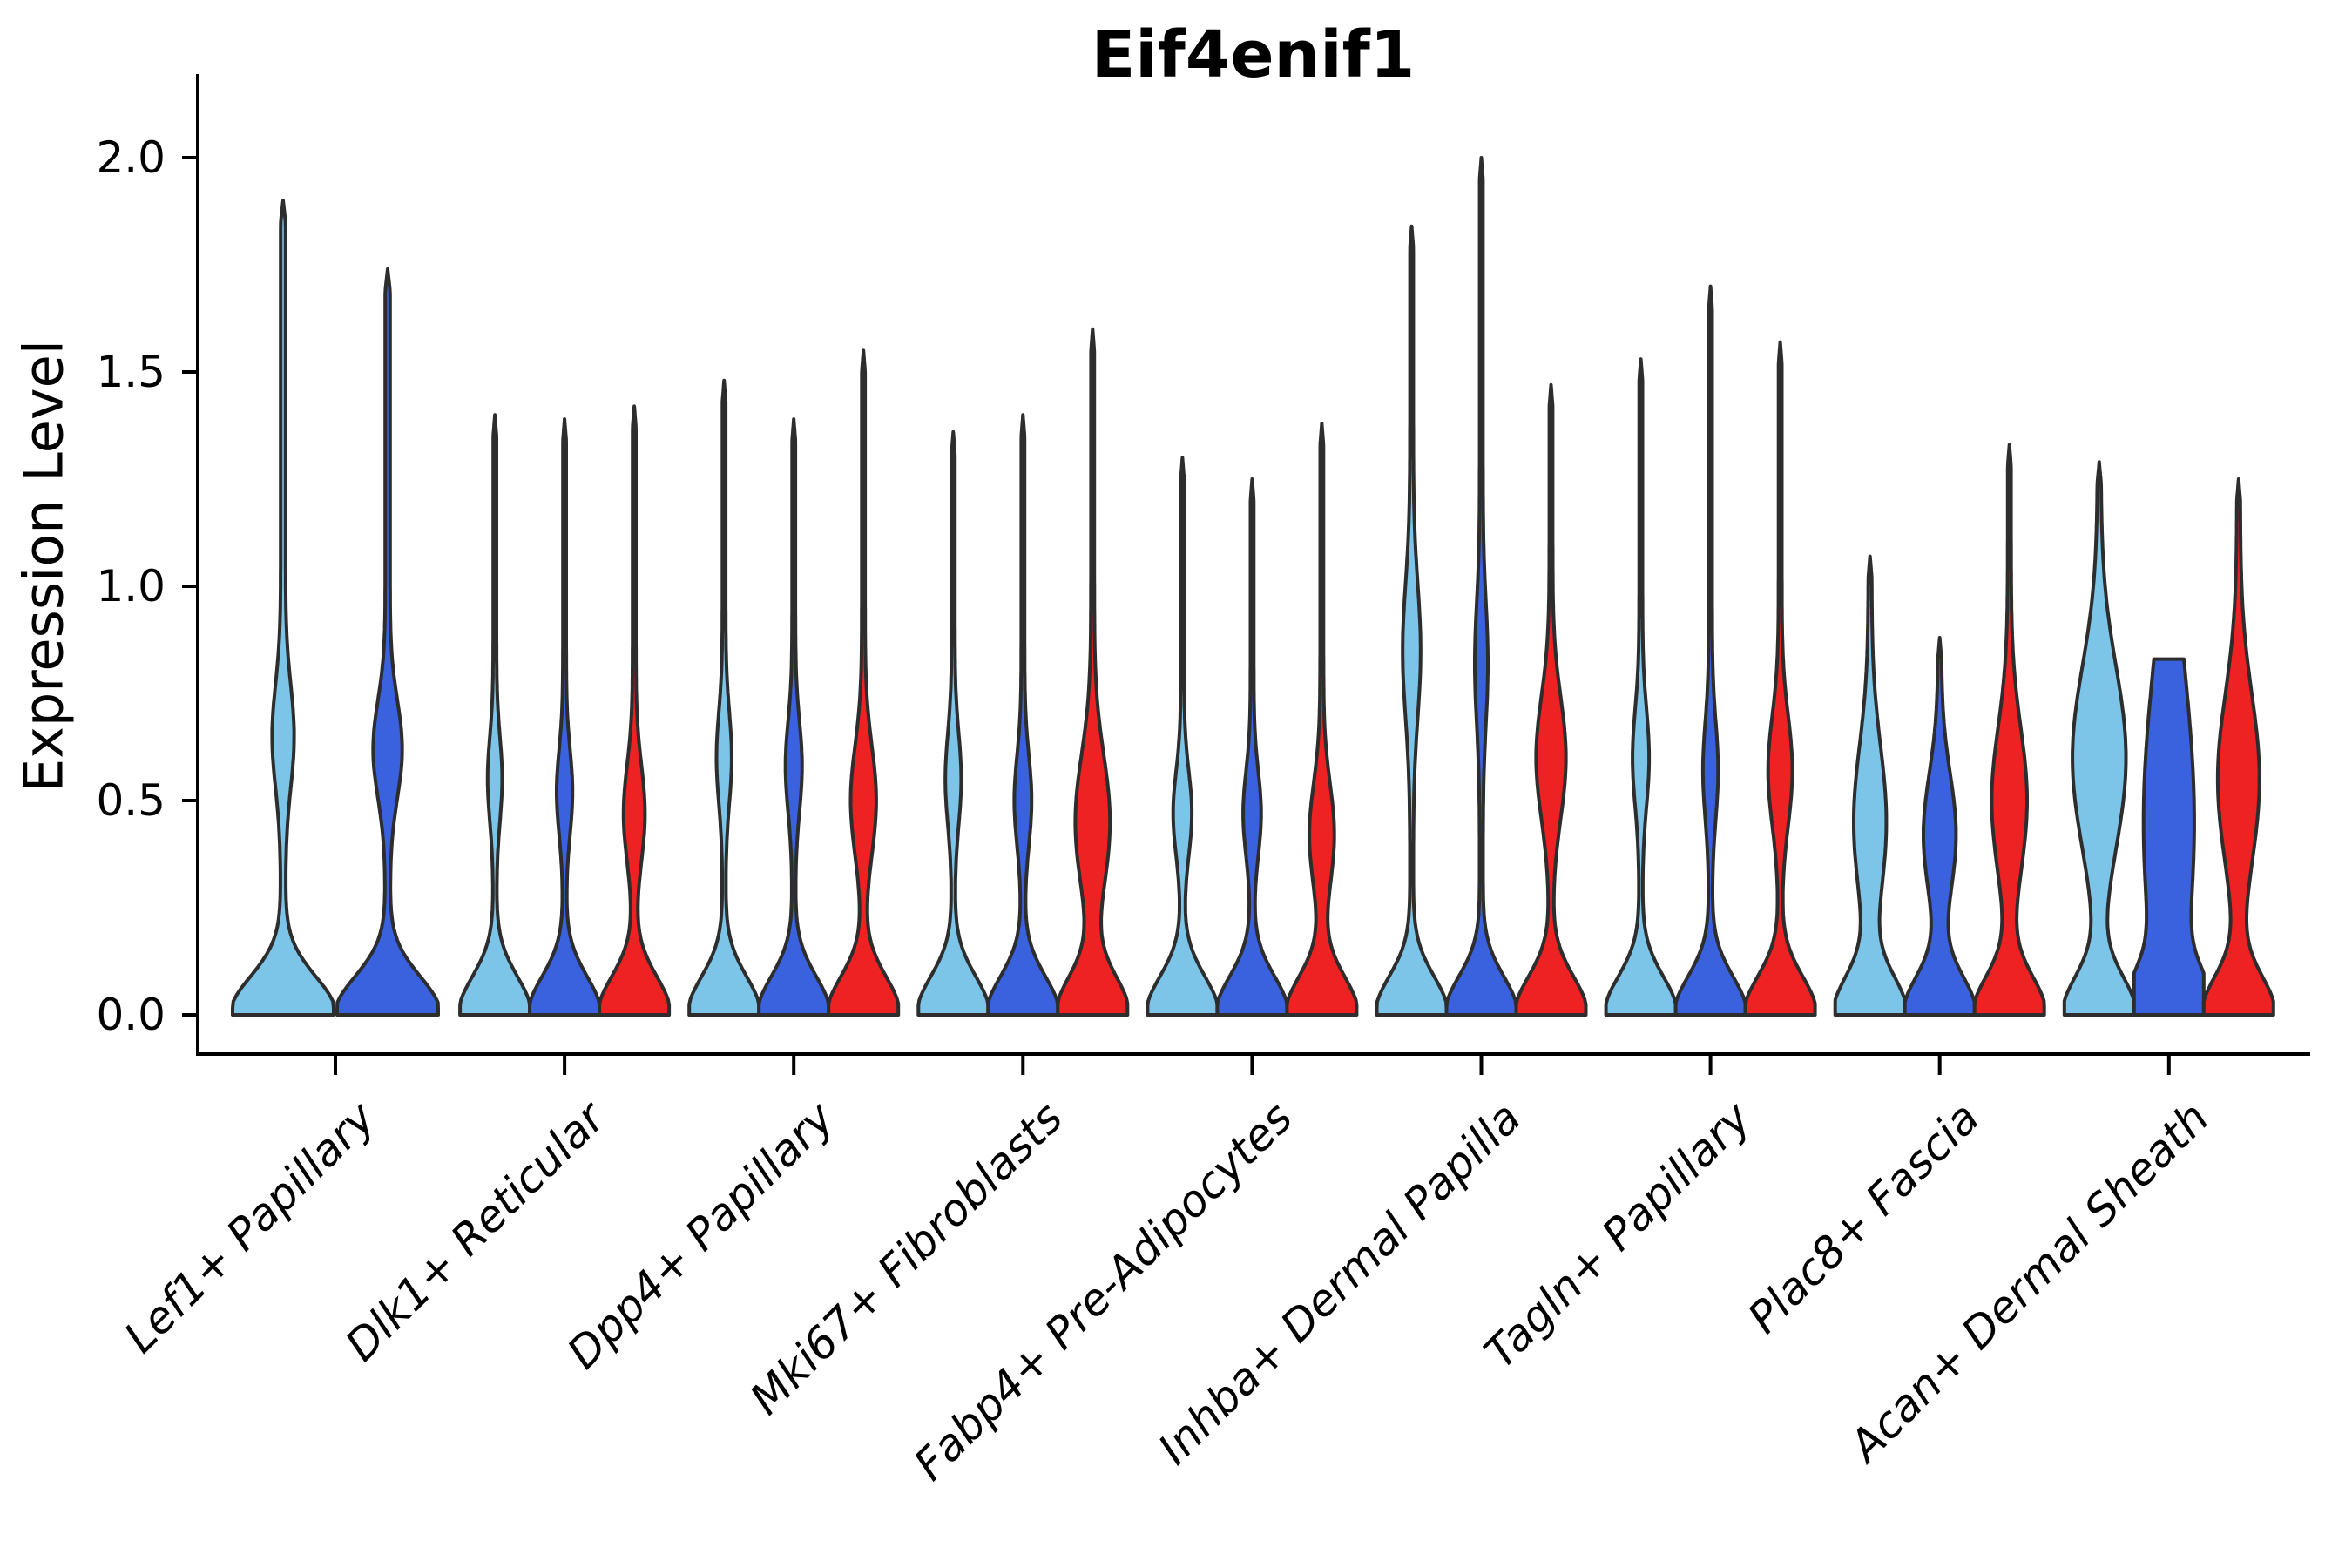 The height and width of the screenshot is (1568, 2352). I want to click on violin-dark_blue-Mki67+, so click(1023, 715).